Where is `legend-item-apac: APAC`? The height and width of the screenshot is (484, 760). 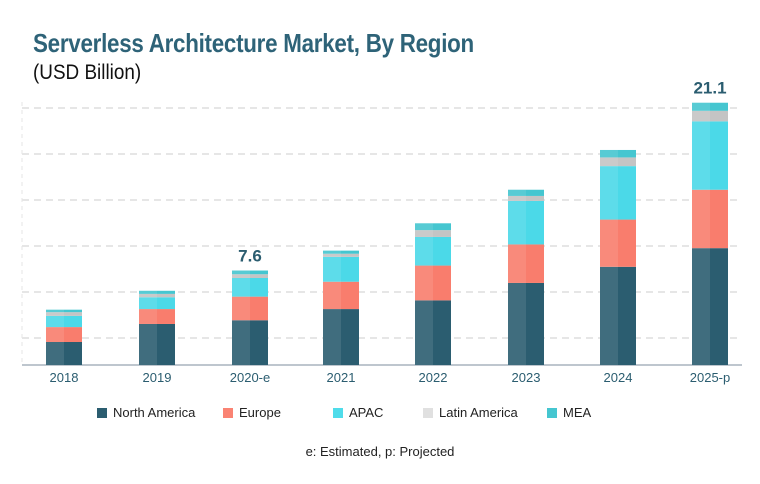 legend-item-apac: APAC is located at coordinates (358, 412).